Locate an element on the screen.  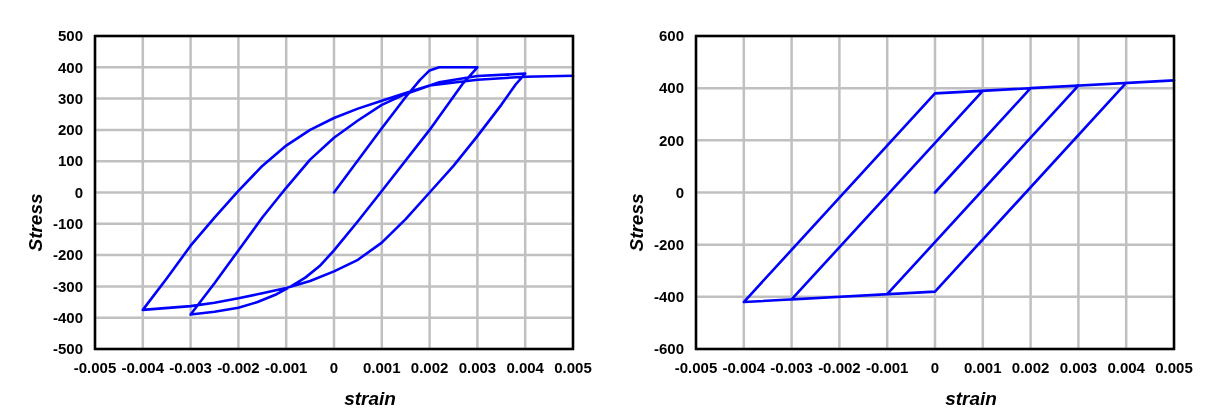
y-tick-label: 300 is located at coordinates (70, 98).